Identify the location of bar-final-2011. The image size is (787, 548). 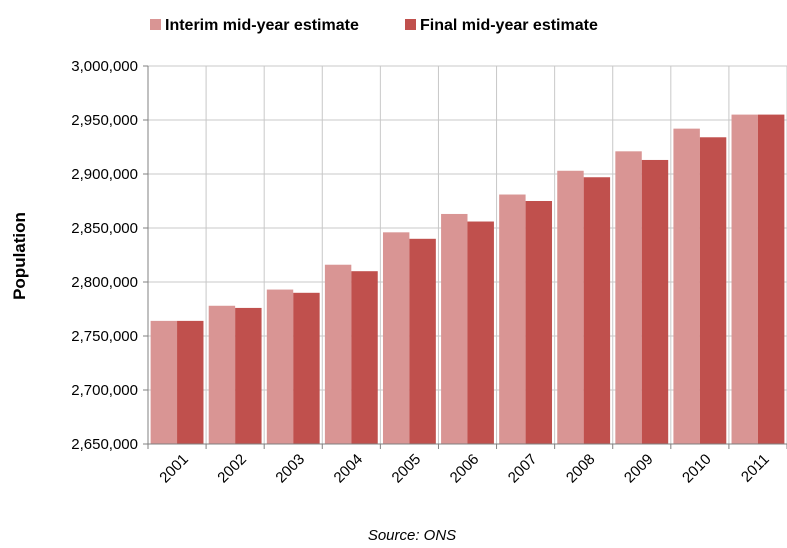
(771, 279).